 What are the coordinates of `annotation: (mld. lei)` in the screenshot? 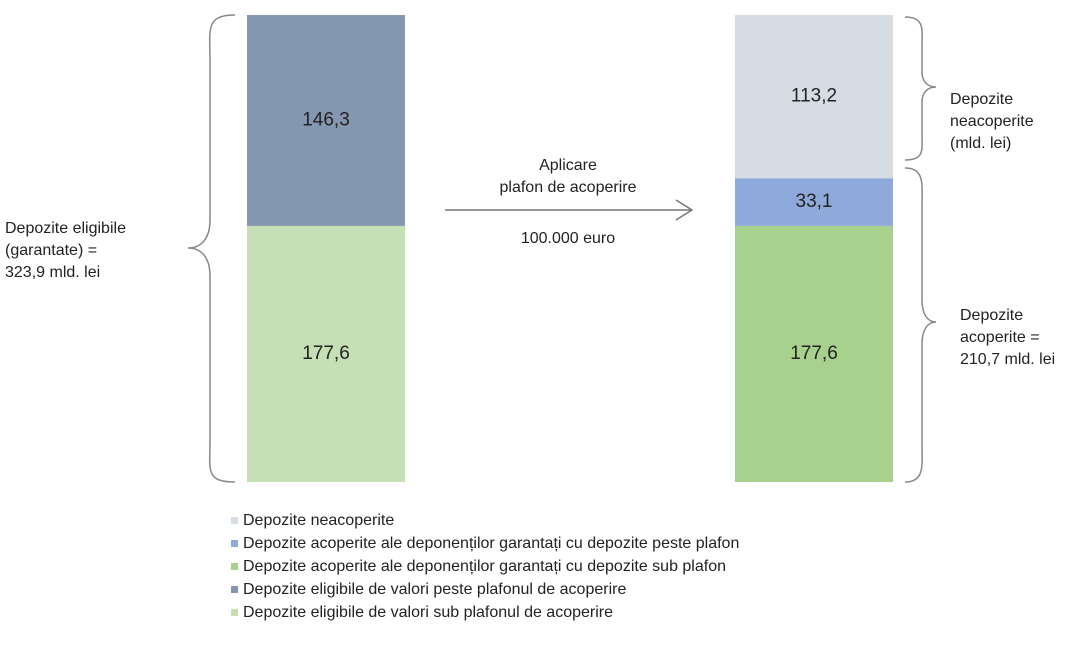 It's located at (980, 143).